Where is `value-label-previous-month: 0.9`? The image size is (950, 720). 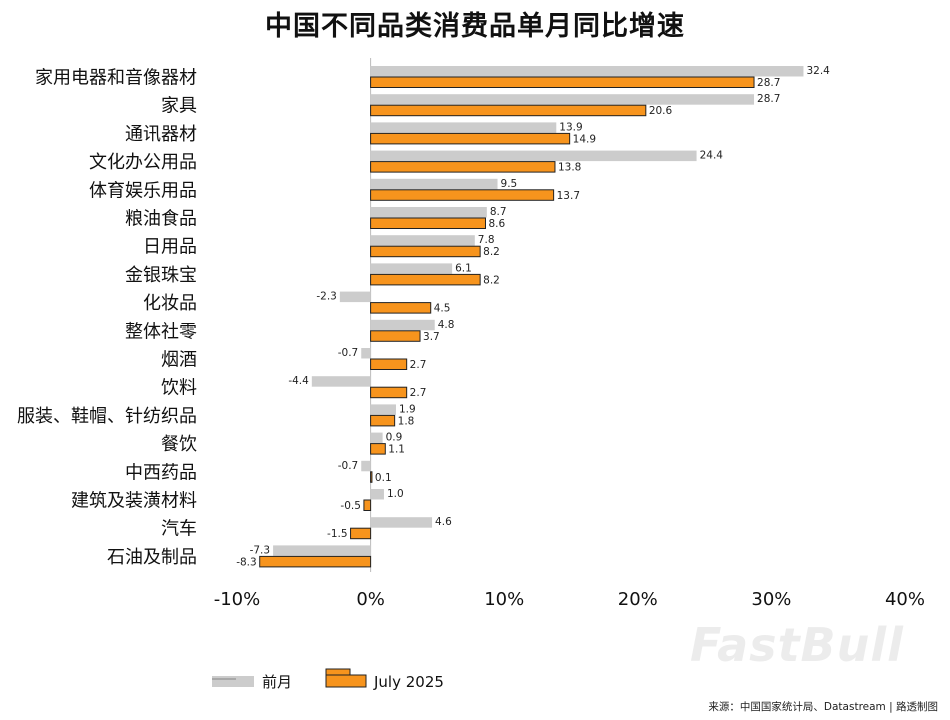
value-label-previous-month: 0.9 is located at coordinates (394, 438).